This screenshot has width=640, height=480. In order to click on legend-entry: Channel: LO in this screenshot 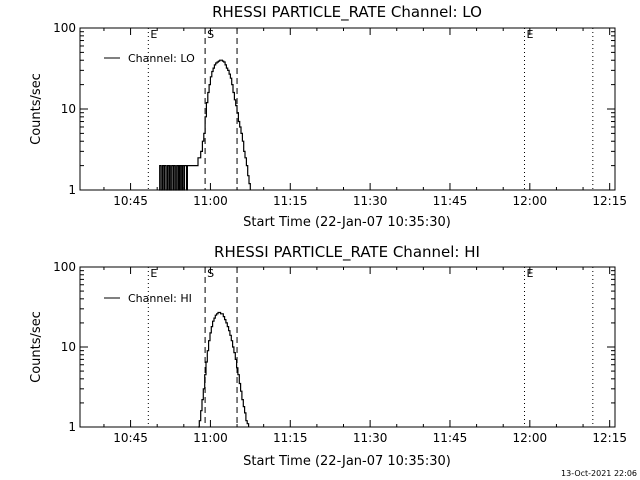, I will do `click(161, 58)`.